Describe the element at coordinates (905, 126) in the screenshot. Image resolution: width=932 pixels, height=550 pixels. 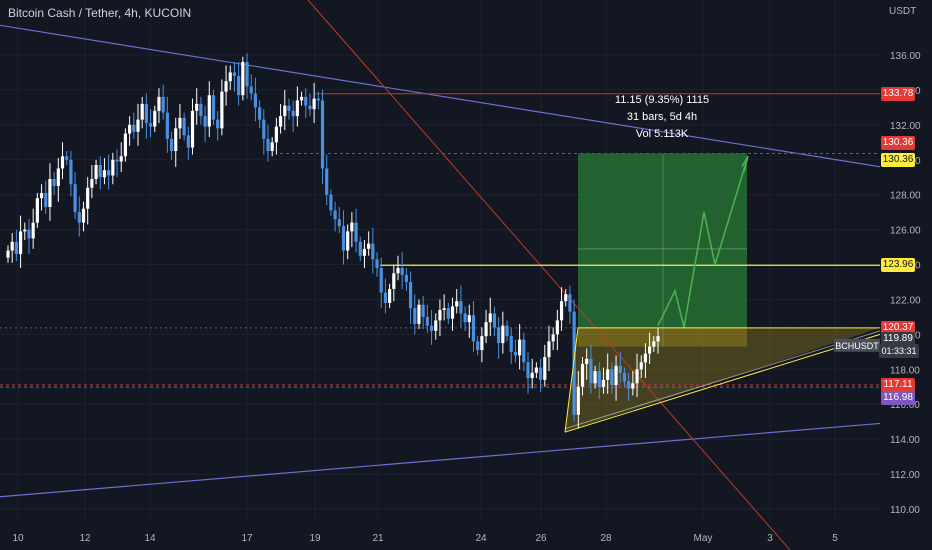
I see `price-tick-label: 132.00` at that location.